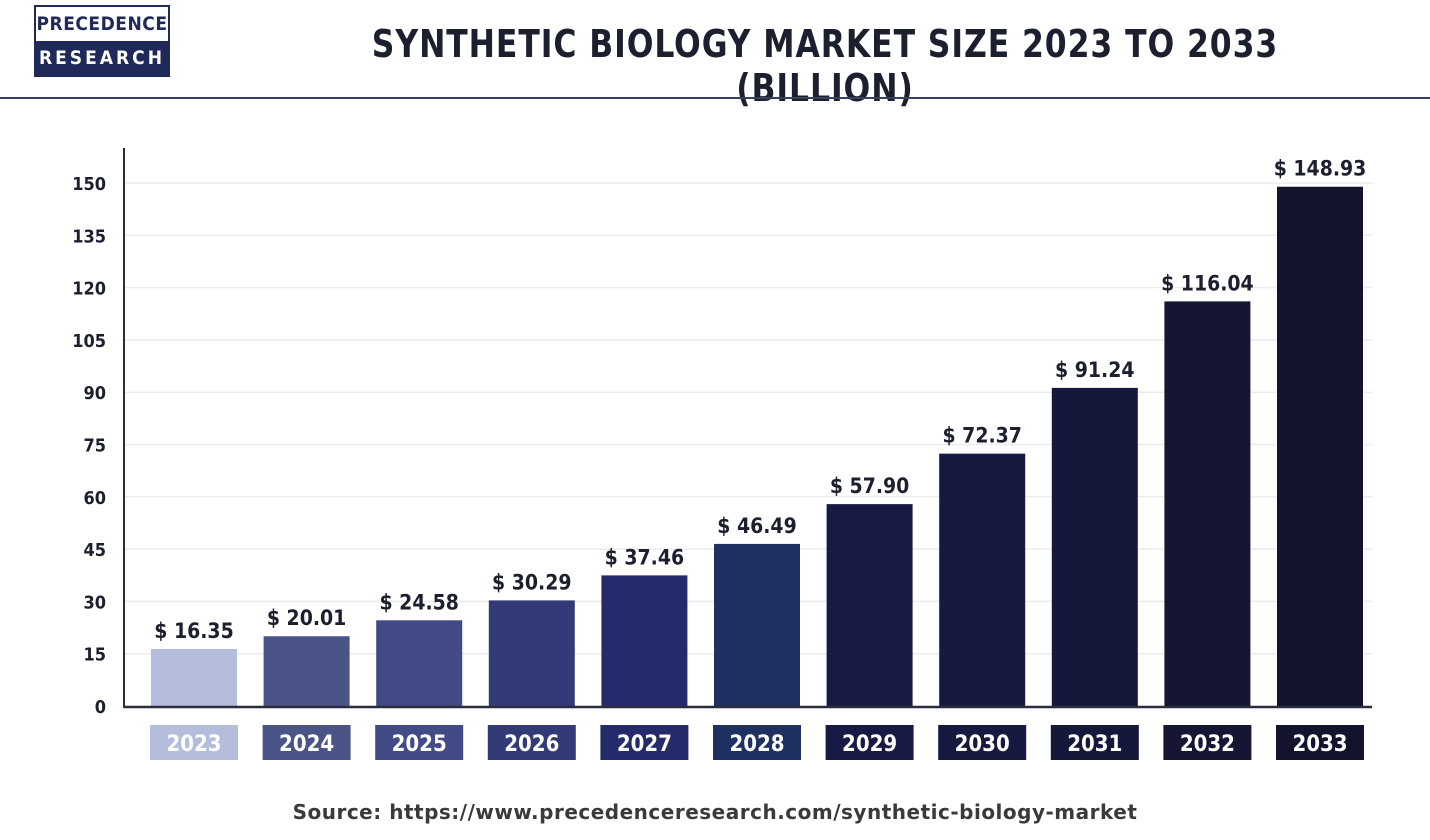 The width and height of the screenshot is (1430, 840). I want to click on category-label-2028: 2028, so click(756, 744).